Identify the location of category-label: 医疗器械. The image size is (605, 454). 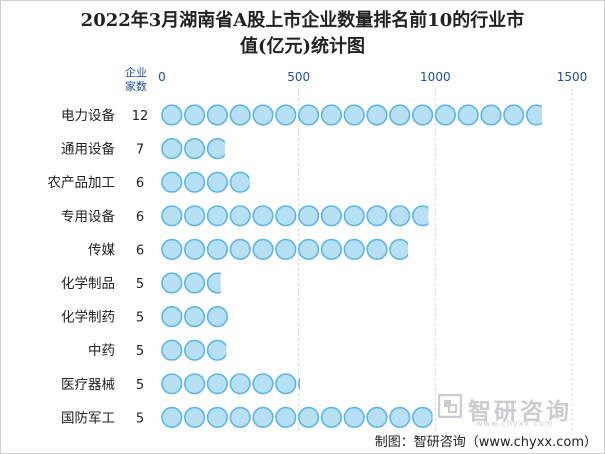
(88, 385).